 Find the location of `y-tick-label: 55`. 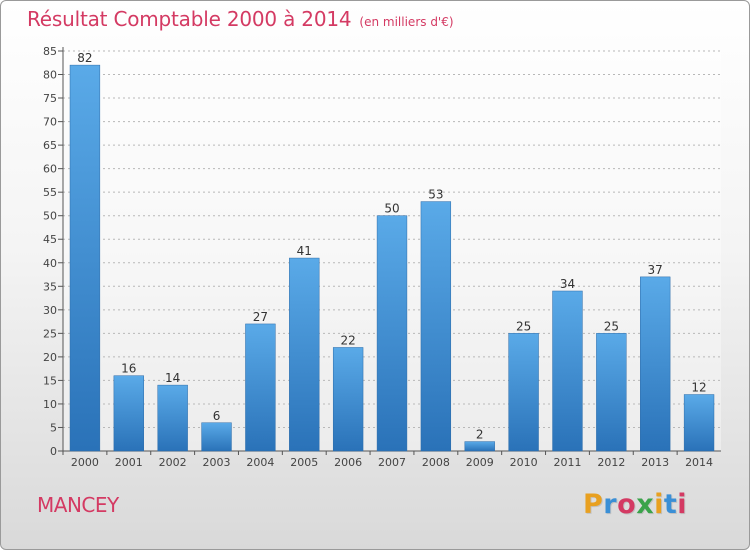

y-tick-label: 55 is located at coordinates (50, 192).